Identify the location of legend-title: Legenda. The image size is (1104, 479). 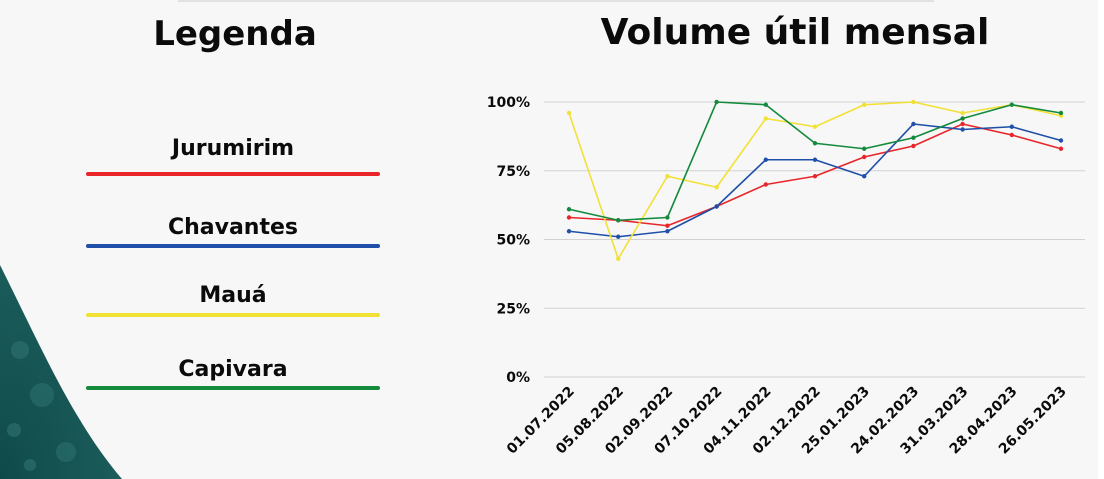
(235, 34).